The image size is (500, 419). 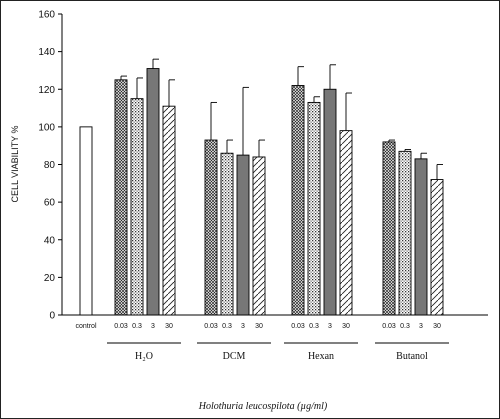 What do you see at coordinates (50, 203) in the screenshot?
I see `y-tick-label: 60` at bounding box center [50, 203].